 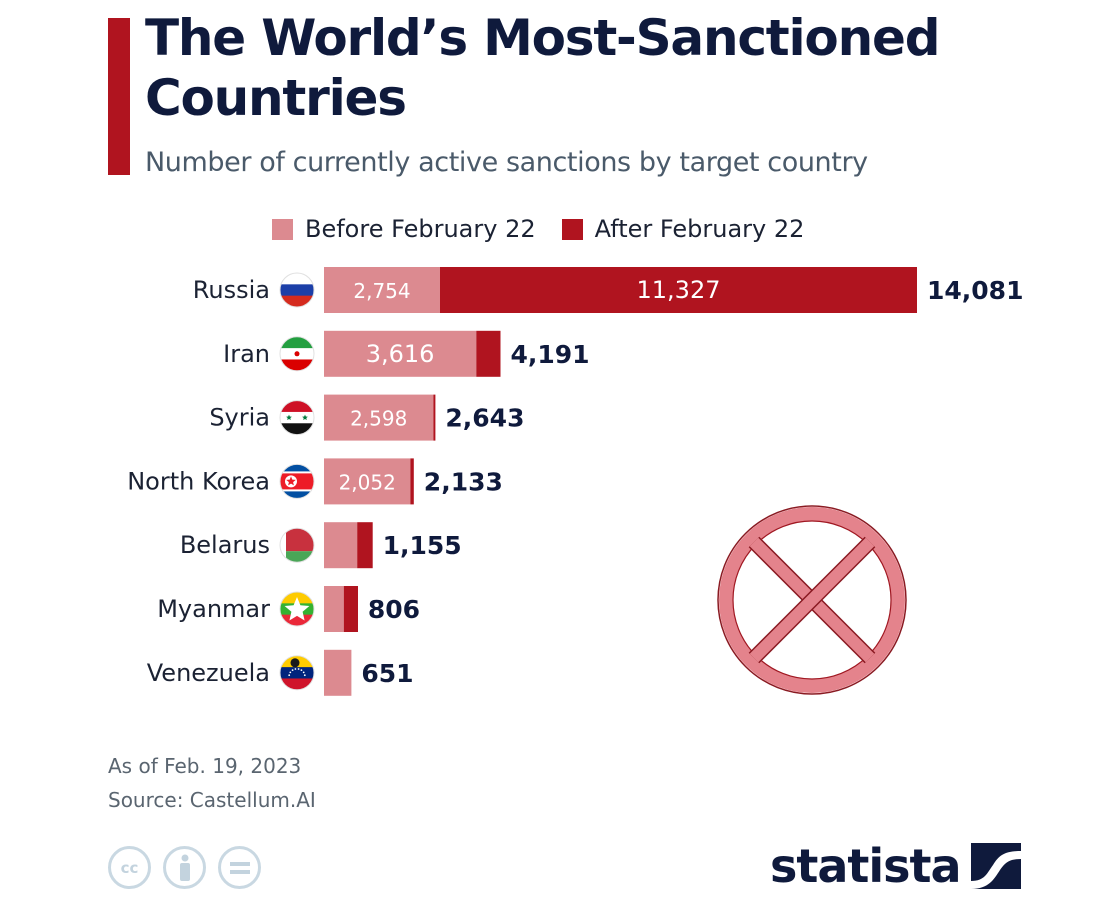 I want to click on date-note: As of Feb. 19, 2023, so click(x=205, y=766).